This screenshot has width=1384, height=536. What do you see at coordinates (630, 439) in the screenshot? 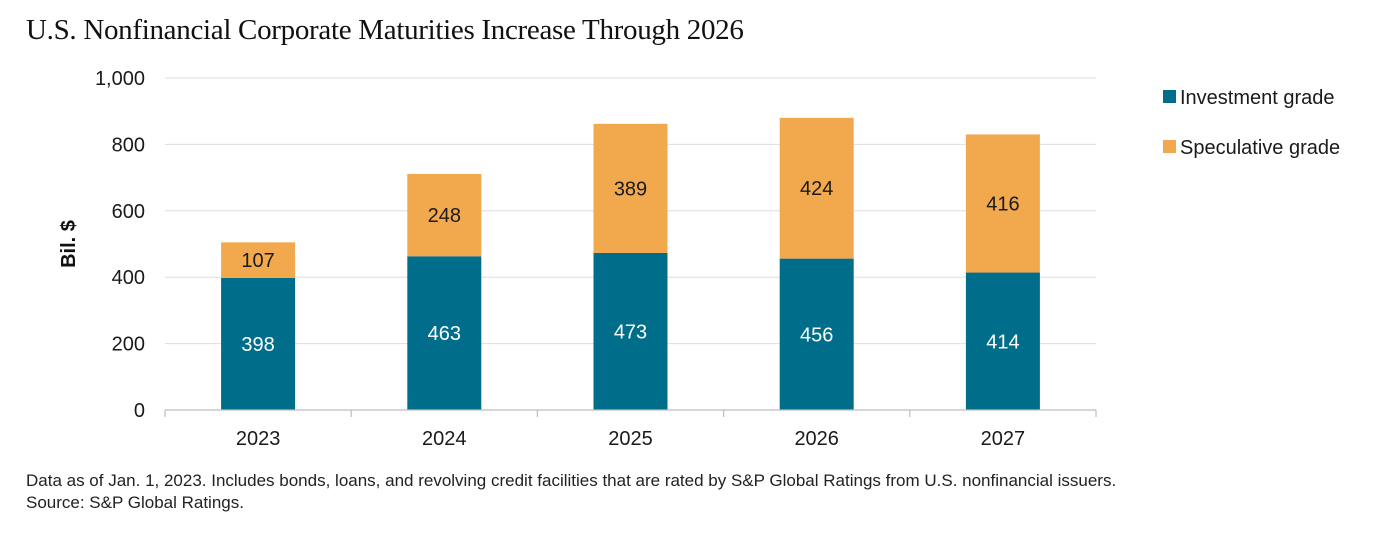
I see `x-tick-label: 2025` at bounding box center [630, 439].